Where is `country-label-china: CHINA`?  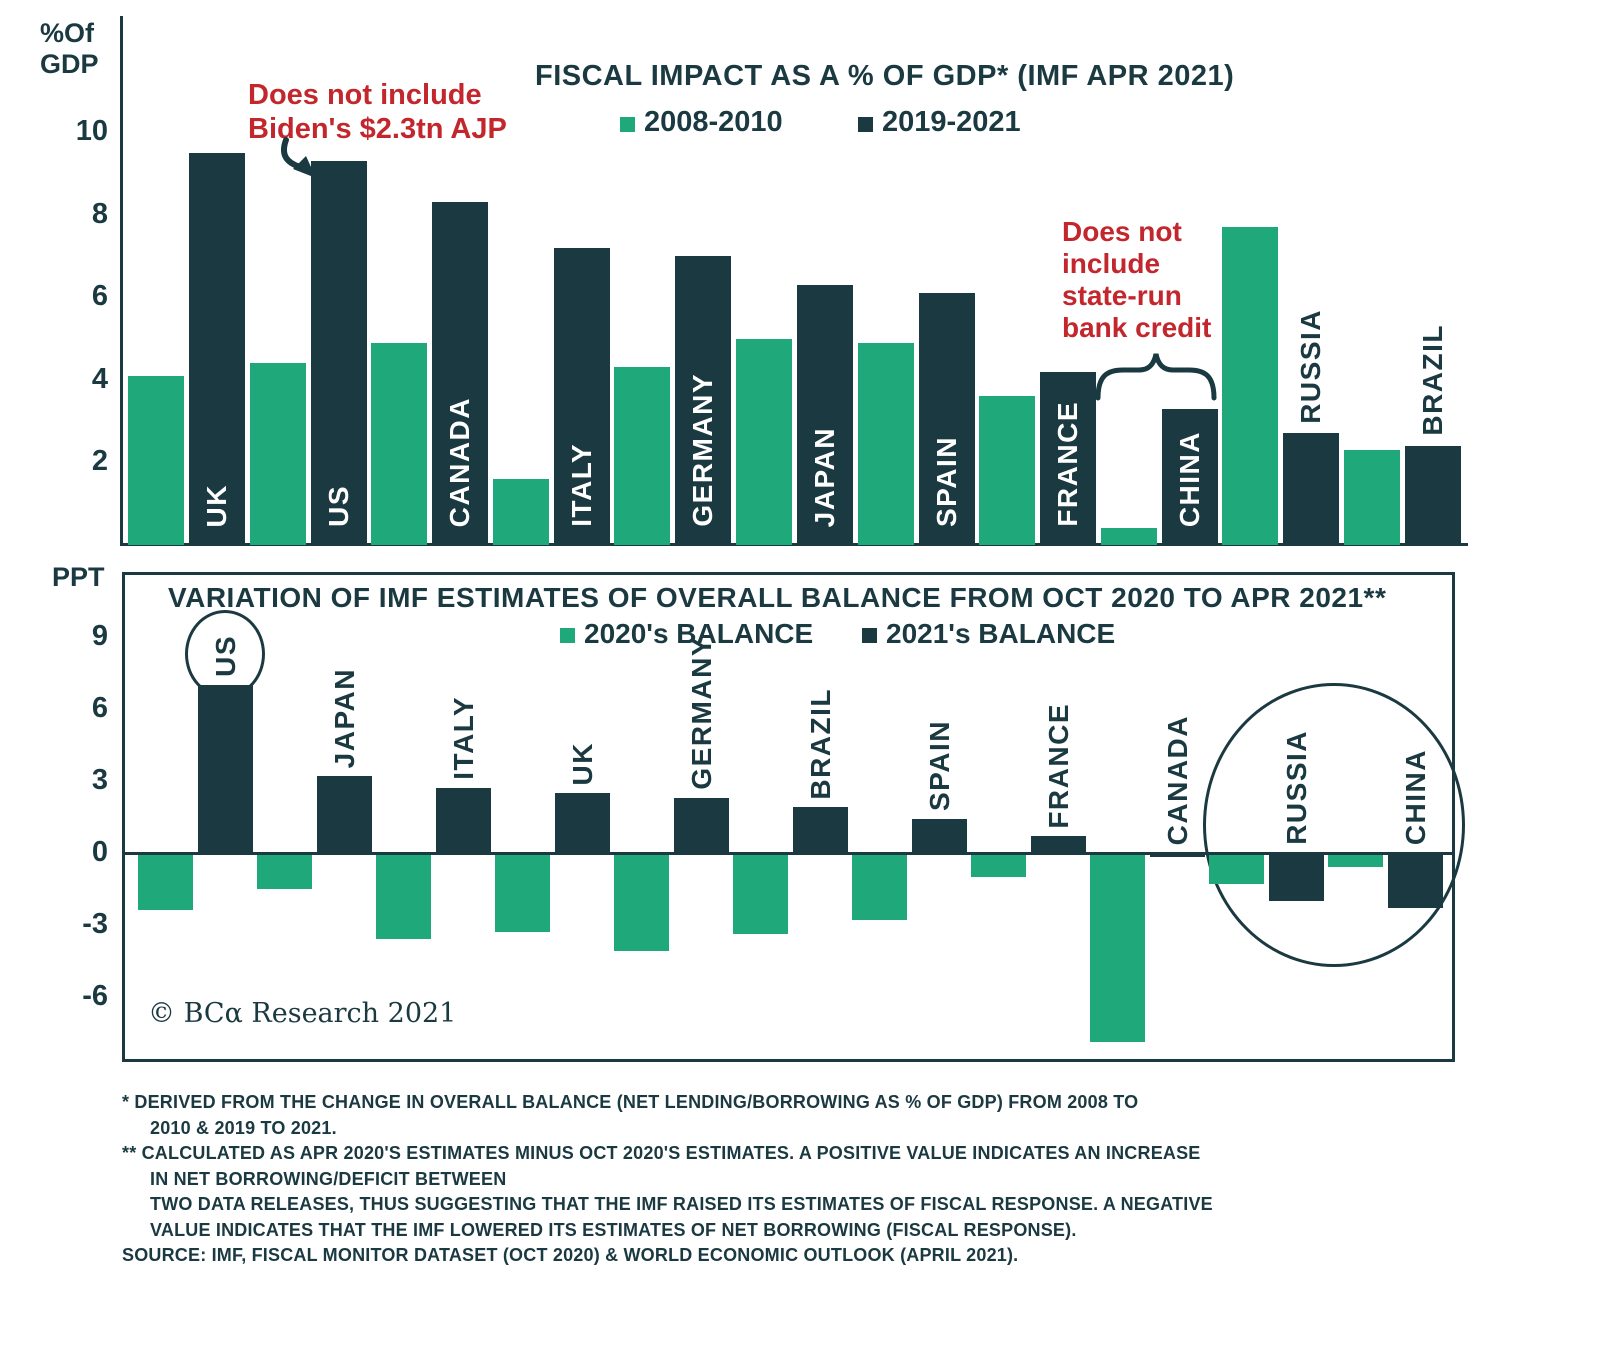 country-label-china: CHINA is located at coordinates (1415, 796).